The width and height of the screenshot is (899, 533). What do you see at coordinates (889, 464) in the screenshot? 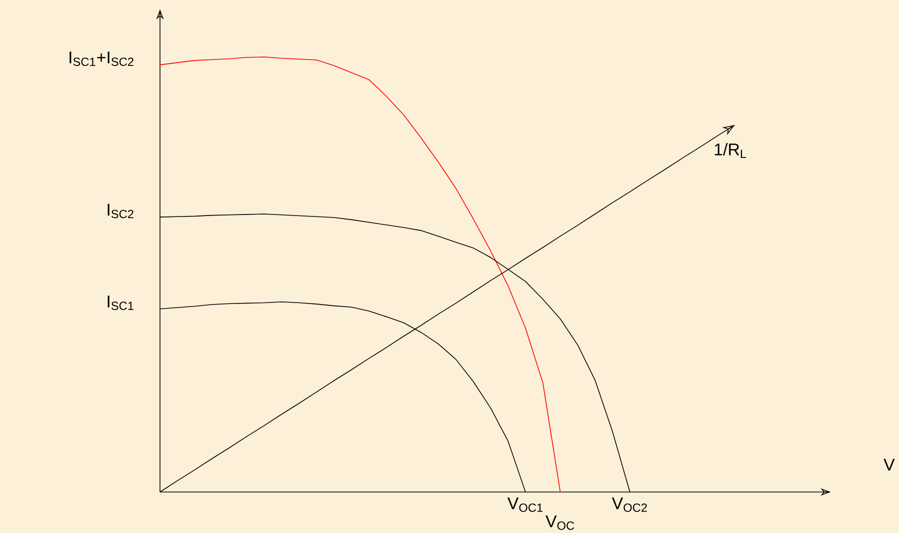
I see `x-axis-title: V` at bounding box center [889, 464].